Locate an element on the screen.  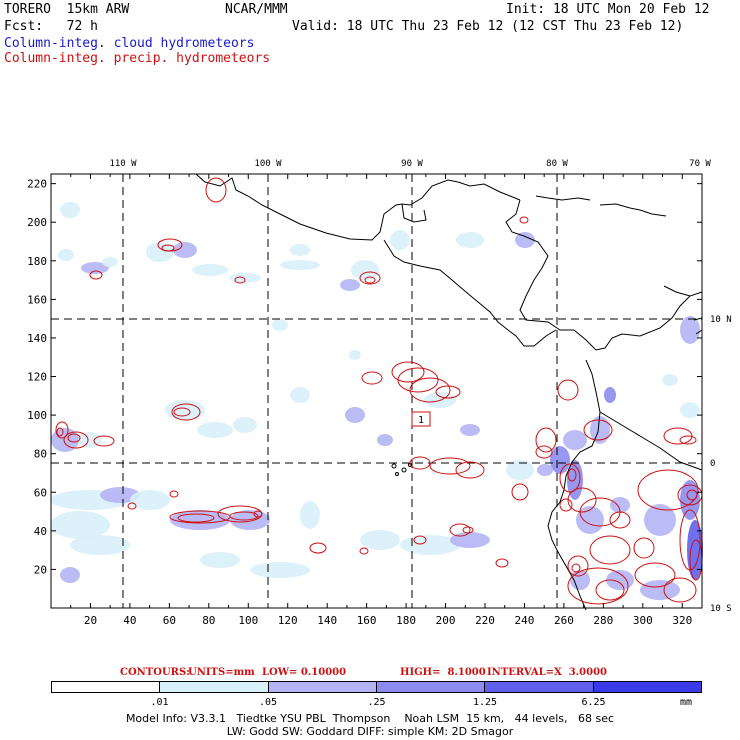
lat-label: 10 N is located at coordinates (721, 320).